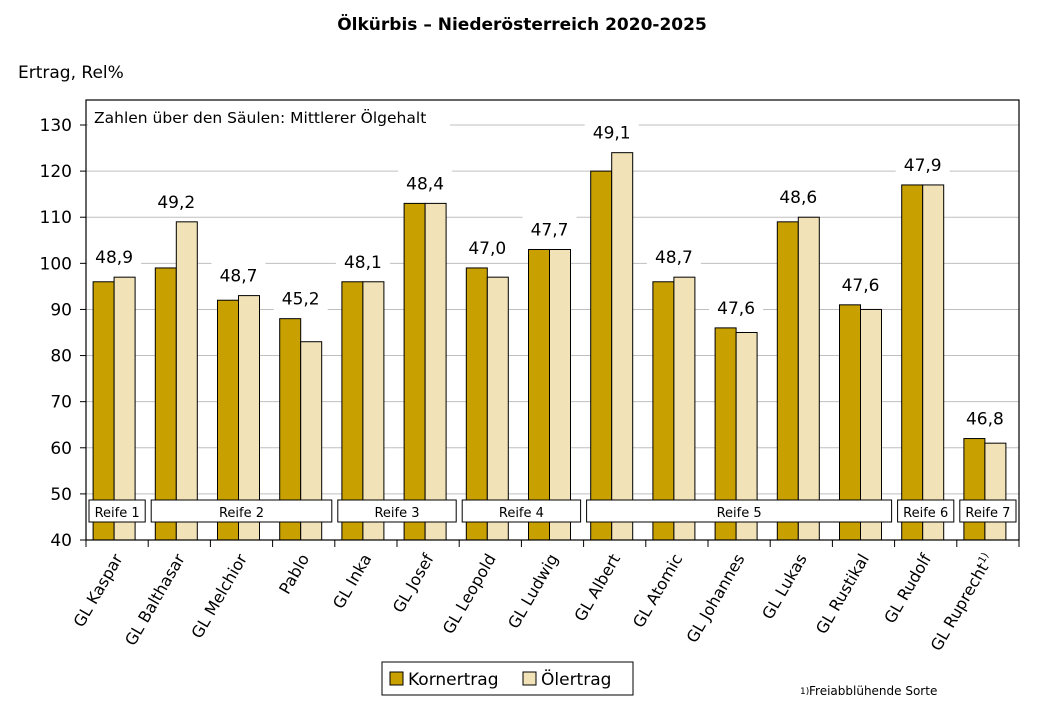  What do you see at coordinates (784, 587) in the screenshot?
I see `x-tick-label: GL Lukas` at bounding box center [784, 587].